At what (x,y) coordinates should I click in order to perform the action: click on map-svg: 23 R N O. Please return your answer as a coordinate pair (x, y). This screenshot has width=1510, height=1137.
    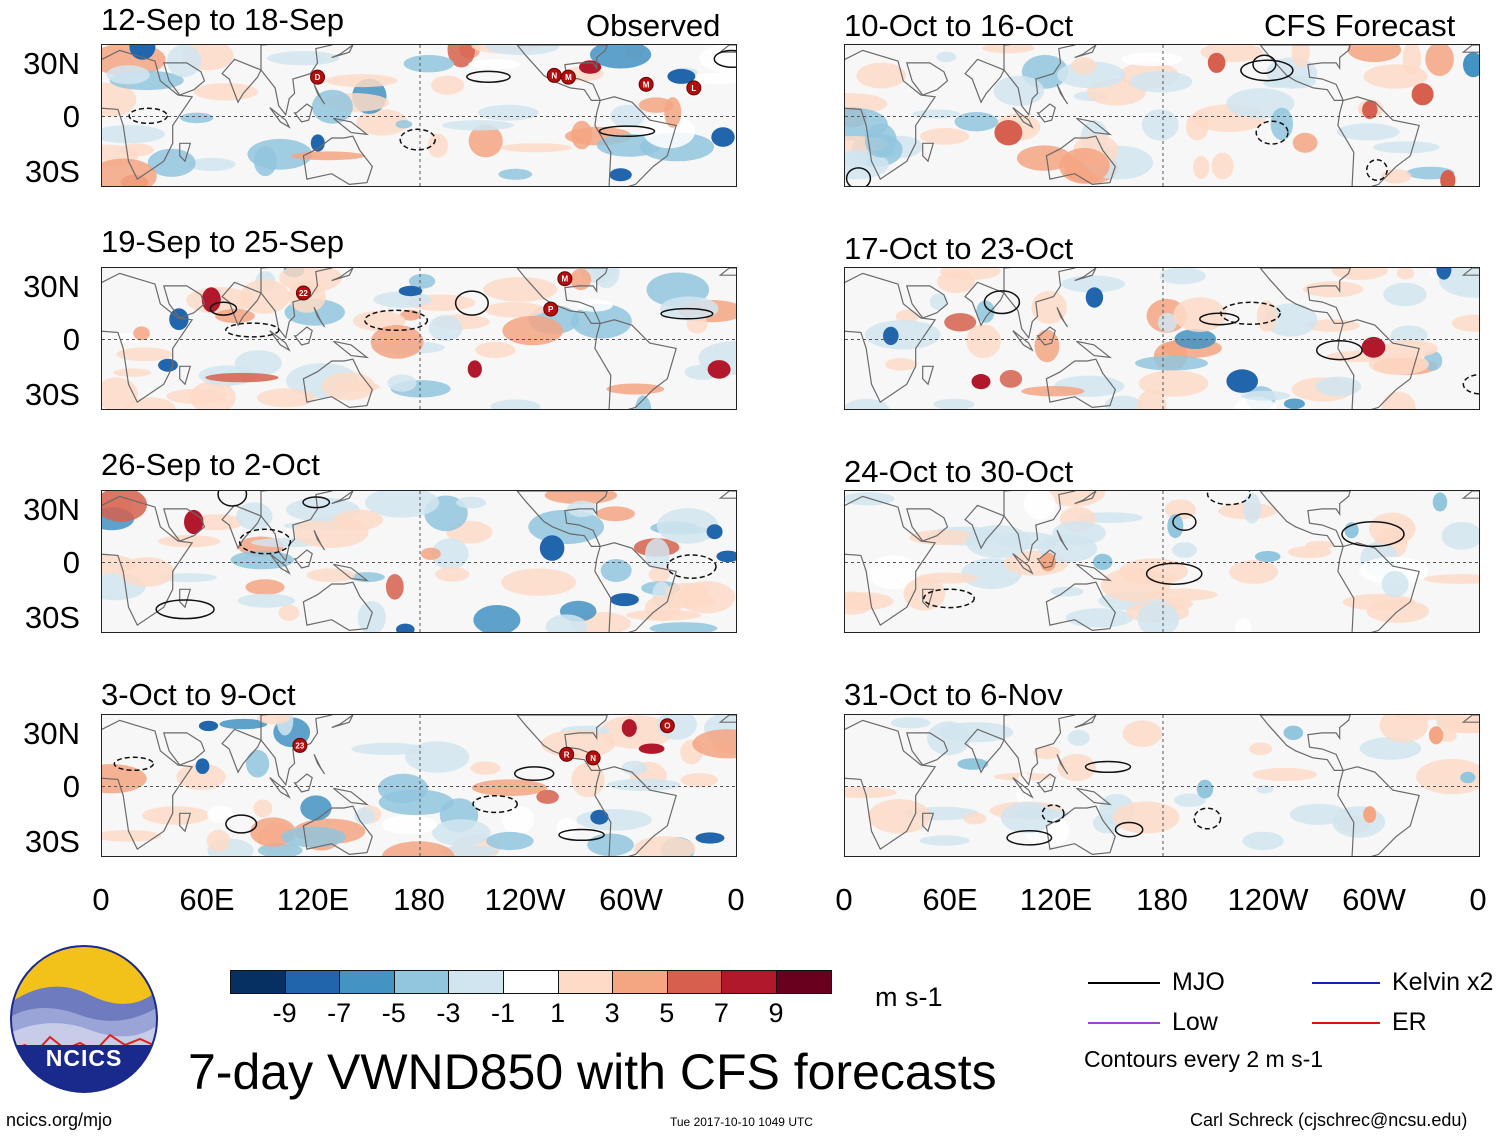
    Looking at the image, I should click on (419, 785).